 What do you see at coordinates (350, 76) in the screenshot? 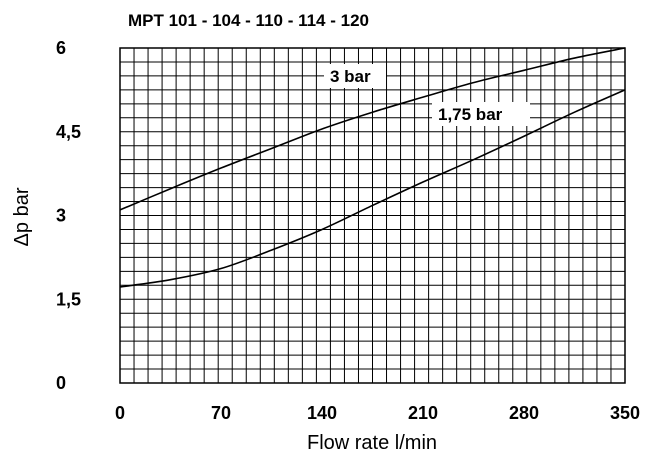
I see `label-3-bar: 3 bar` at bounding box center [350, 76].